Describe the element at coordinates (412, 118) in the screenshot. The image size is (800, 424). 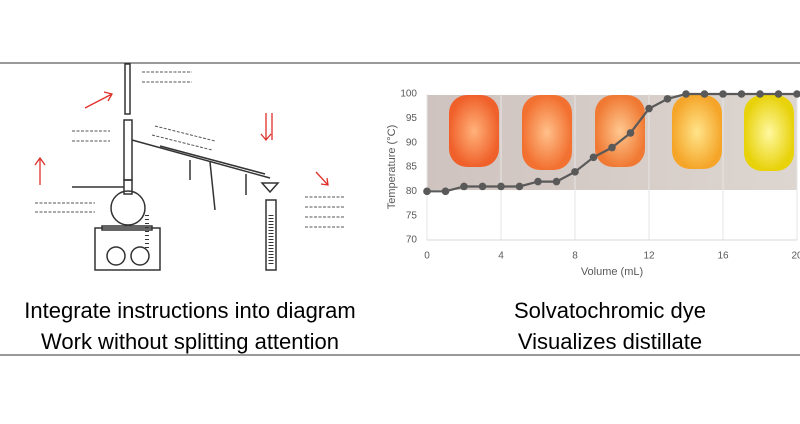
I see `y-tick-label: 95` at that location.